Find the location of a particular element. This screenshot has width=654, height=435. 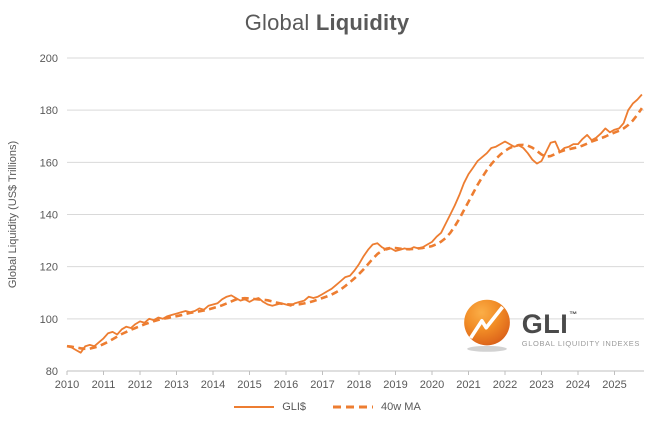

y-tick-label-140: 140 is located at coordinates (49, 216).